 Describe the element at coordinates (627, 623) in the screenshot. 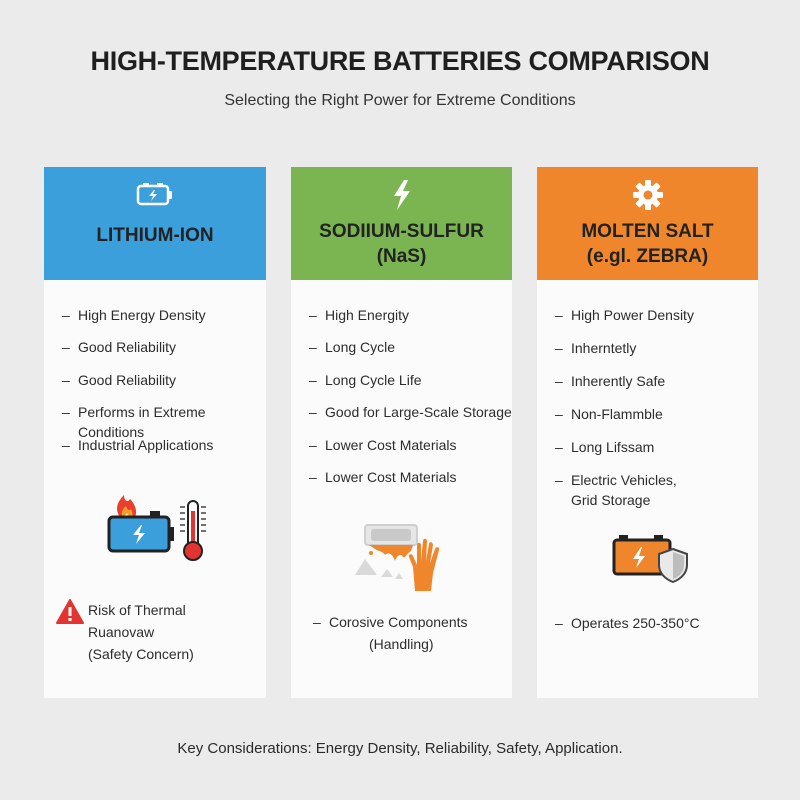

I see `operating-temp-note: – Operates 250-350°C` at that location.